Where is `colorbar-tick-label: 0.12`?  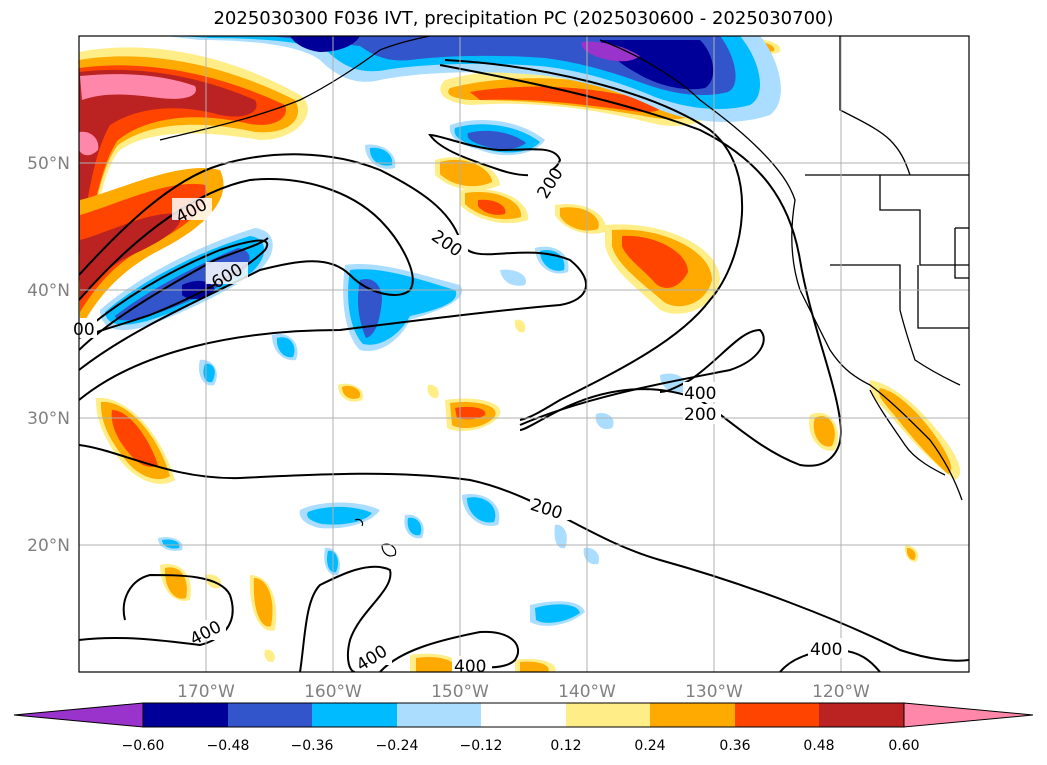
colorbar-tick-label: 0.12 is located at coordinates (565, 746).